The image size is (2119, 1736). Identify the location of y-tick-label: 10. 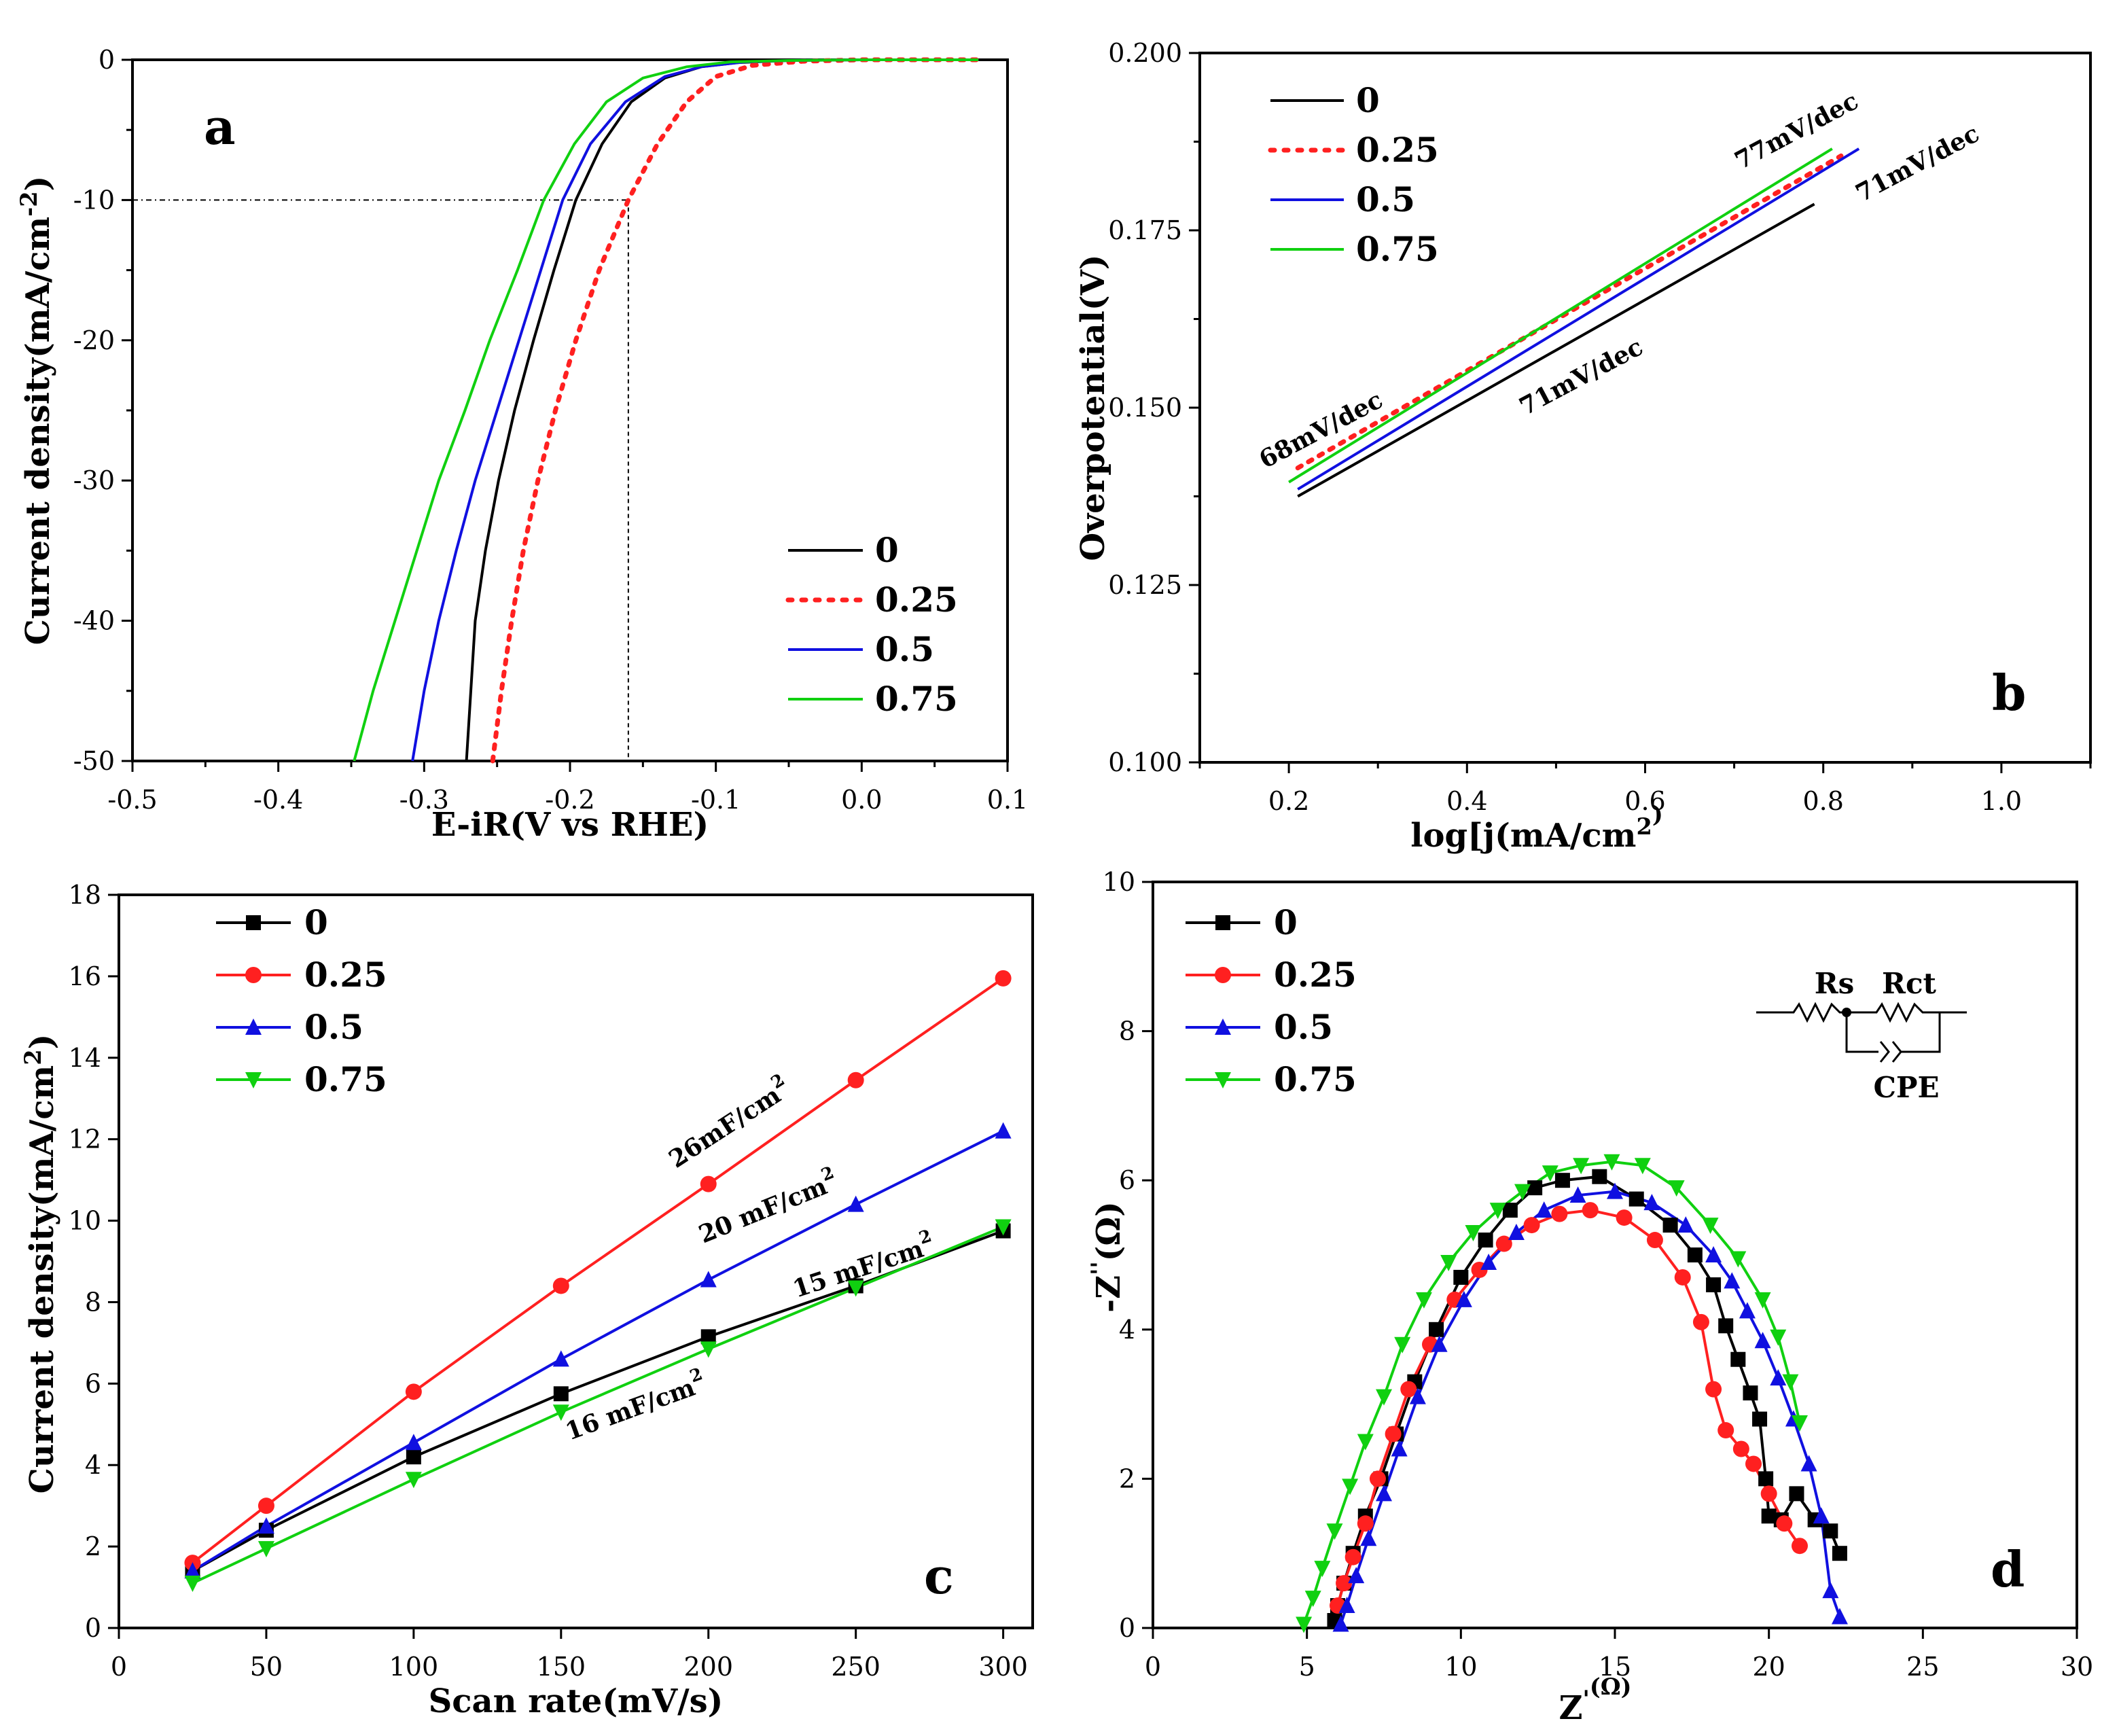
(85, 1221).